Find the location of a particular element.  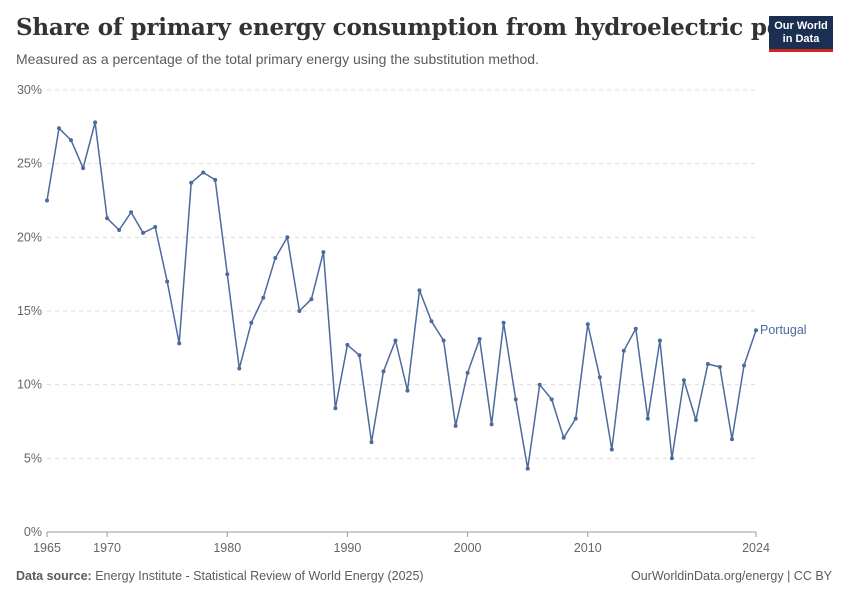

x-axis: 1965 1970 1980 1990 2000 2010 2024 is located at coordinates (401, 543).